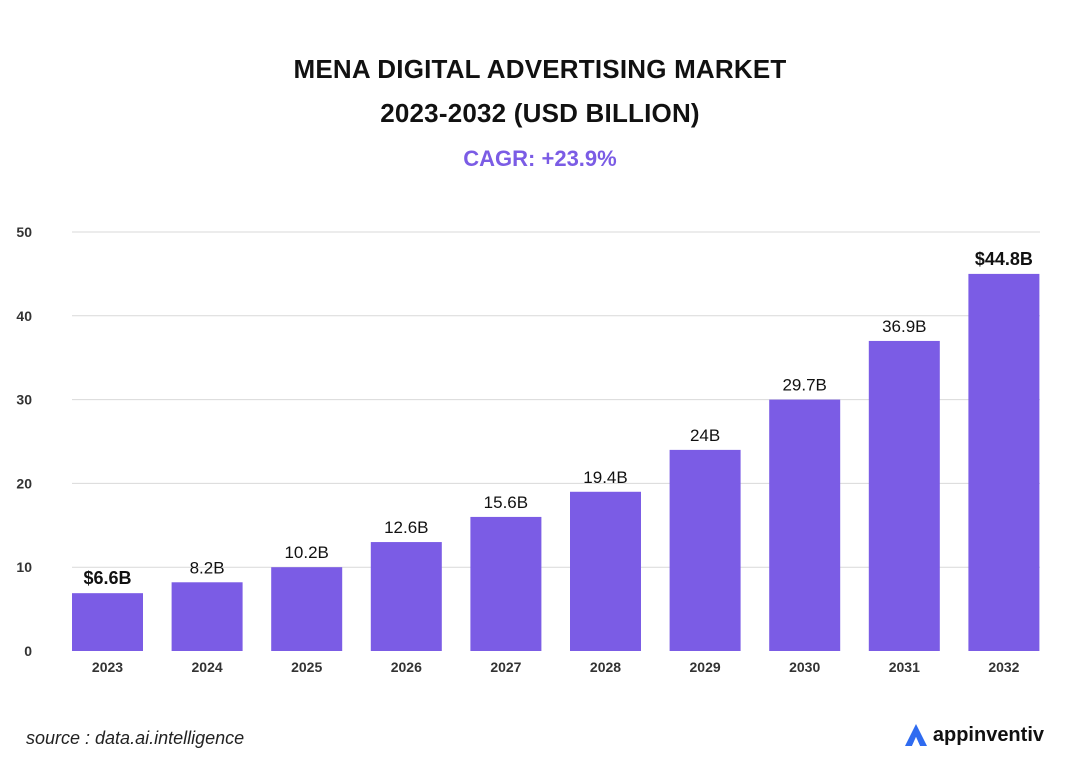 This screenshot has height=776, width=1080. Describe the element at coordinates (506, 583) in the screenshot. I see `bar-2027` at that location.